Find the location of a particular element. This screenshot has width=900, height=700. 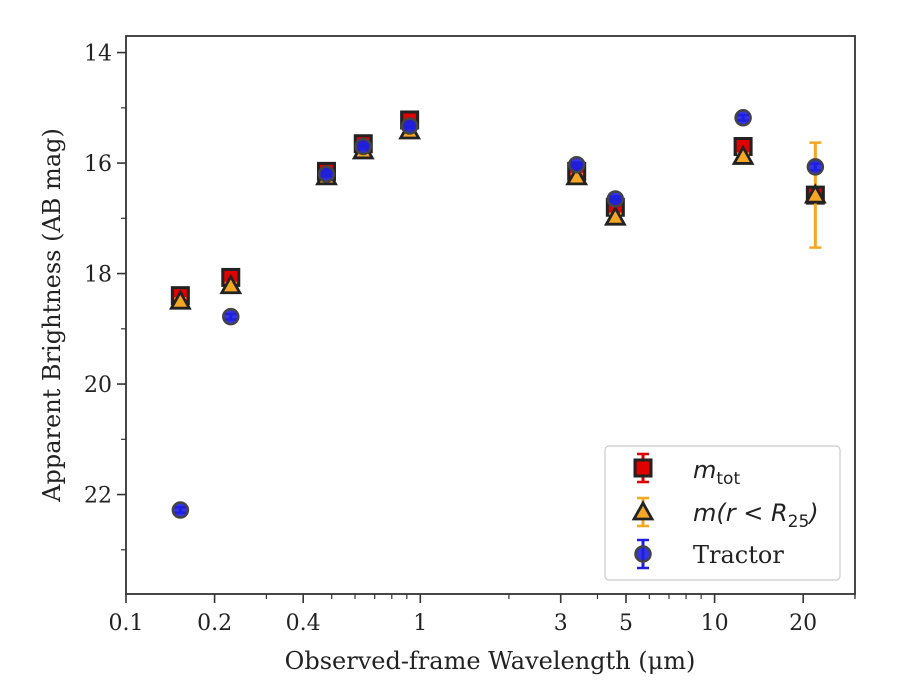

legend-label-m-r25: m(r < R25) is located at coordinates (756, 515).